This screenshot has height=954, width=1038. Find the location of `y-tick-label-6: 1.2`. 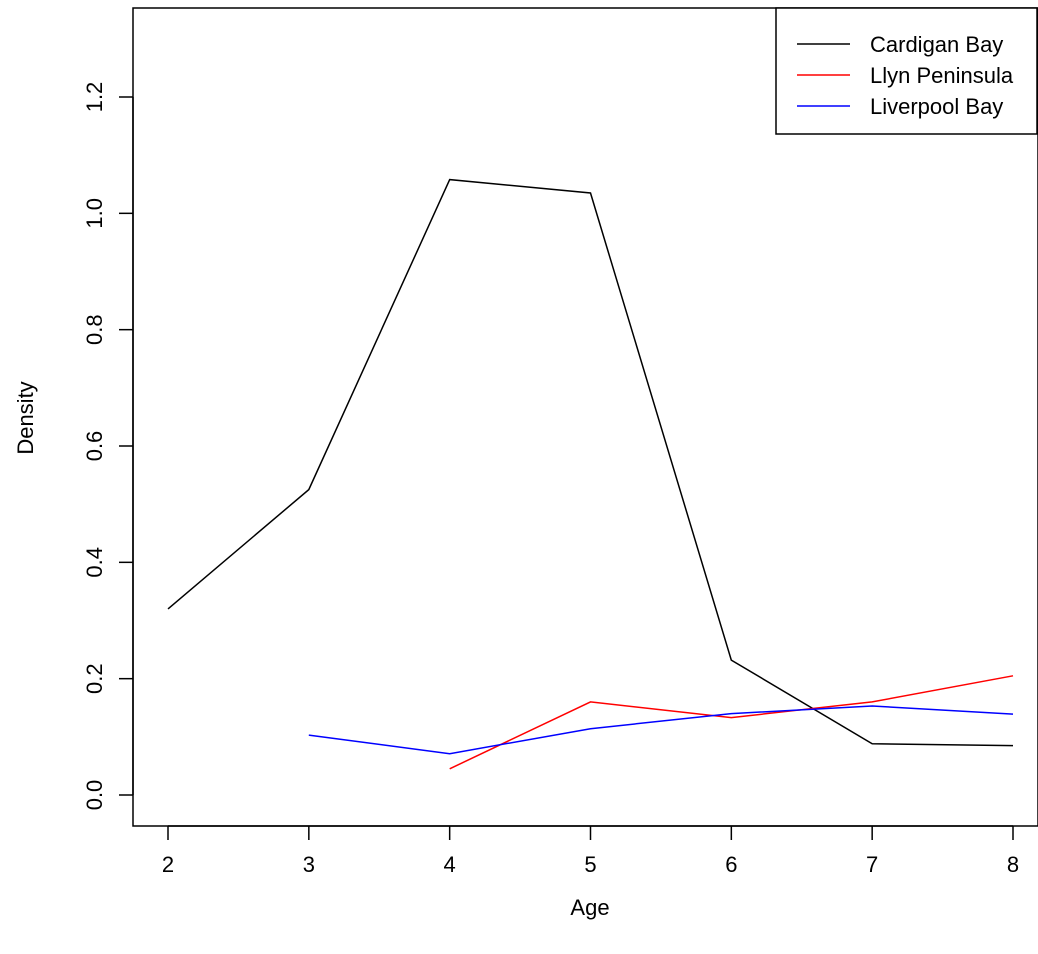

y-tick-label-6: 1.2 is located at coordinates (94, 97).